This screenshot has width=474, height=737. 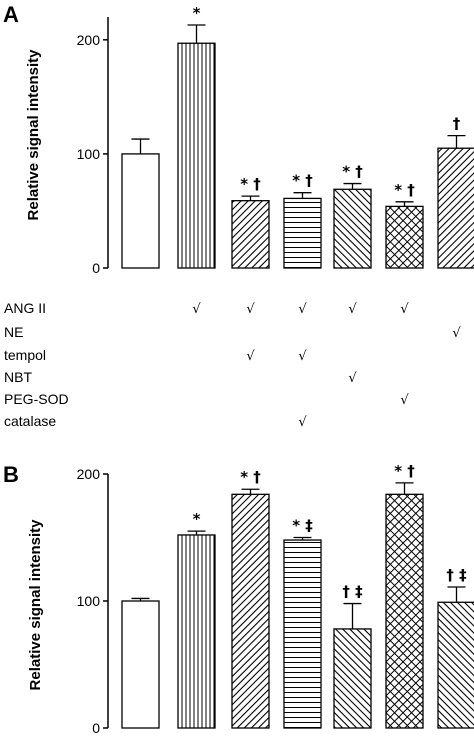 What do you see at coordinates (33, 135) in the screenshot?
I see `panel-a-ylabel: Relative signal intensity` at bounding box center [33, 135].